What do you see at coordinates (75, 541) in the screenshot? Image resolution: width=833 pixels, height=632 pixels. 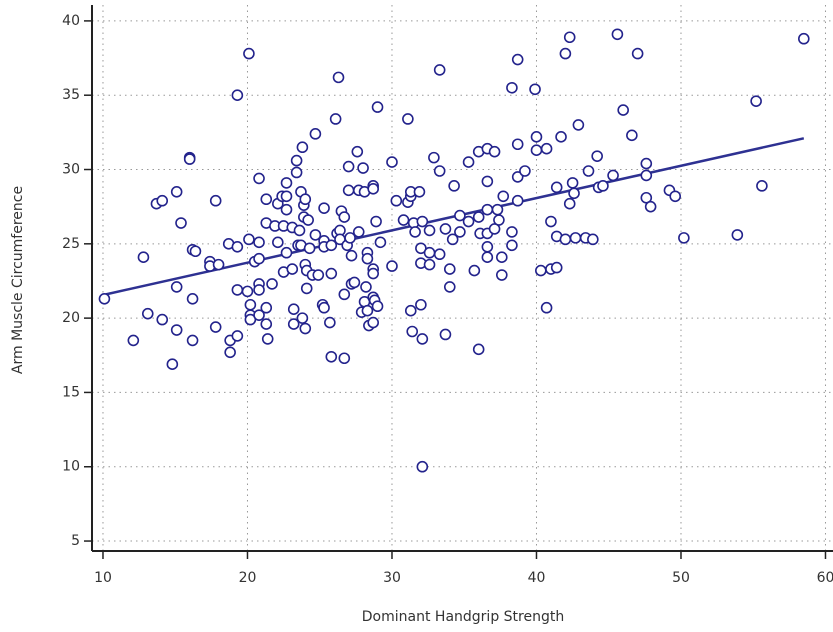 I see `y-tick-label: 5` at bounding box center [75, 541].